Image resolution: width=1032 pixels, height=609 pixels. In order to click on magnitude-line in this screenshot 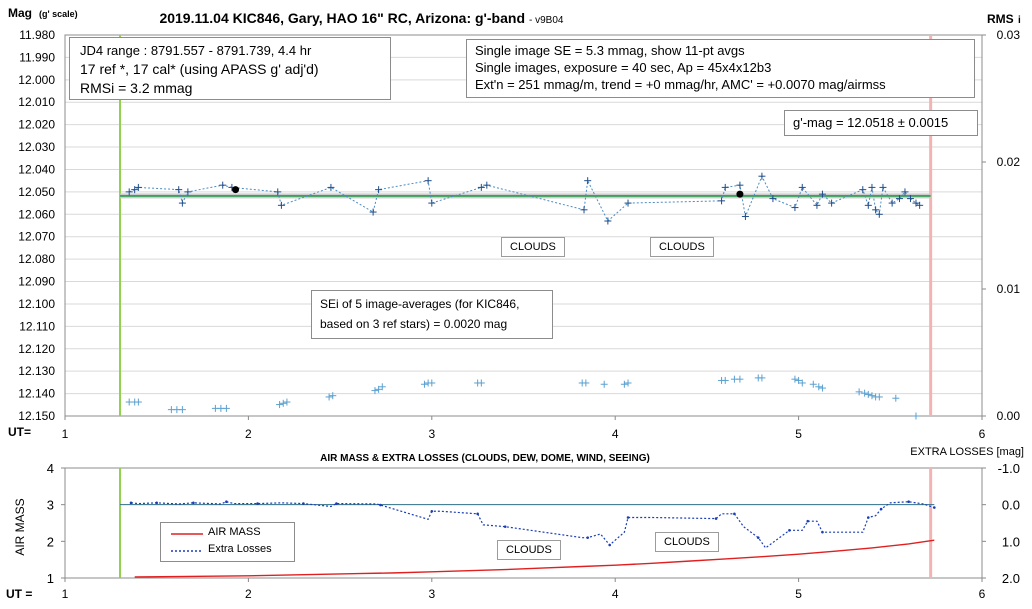, I will do `click(524, 198)`.